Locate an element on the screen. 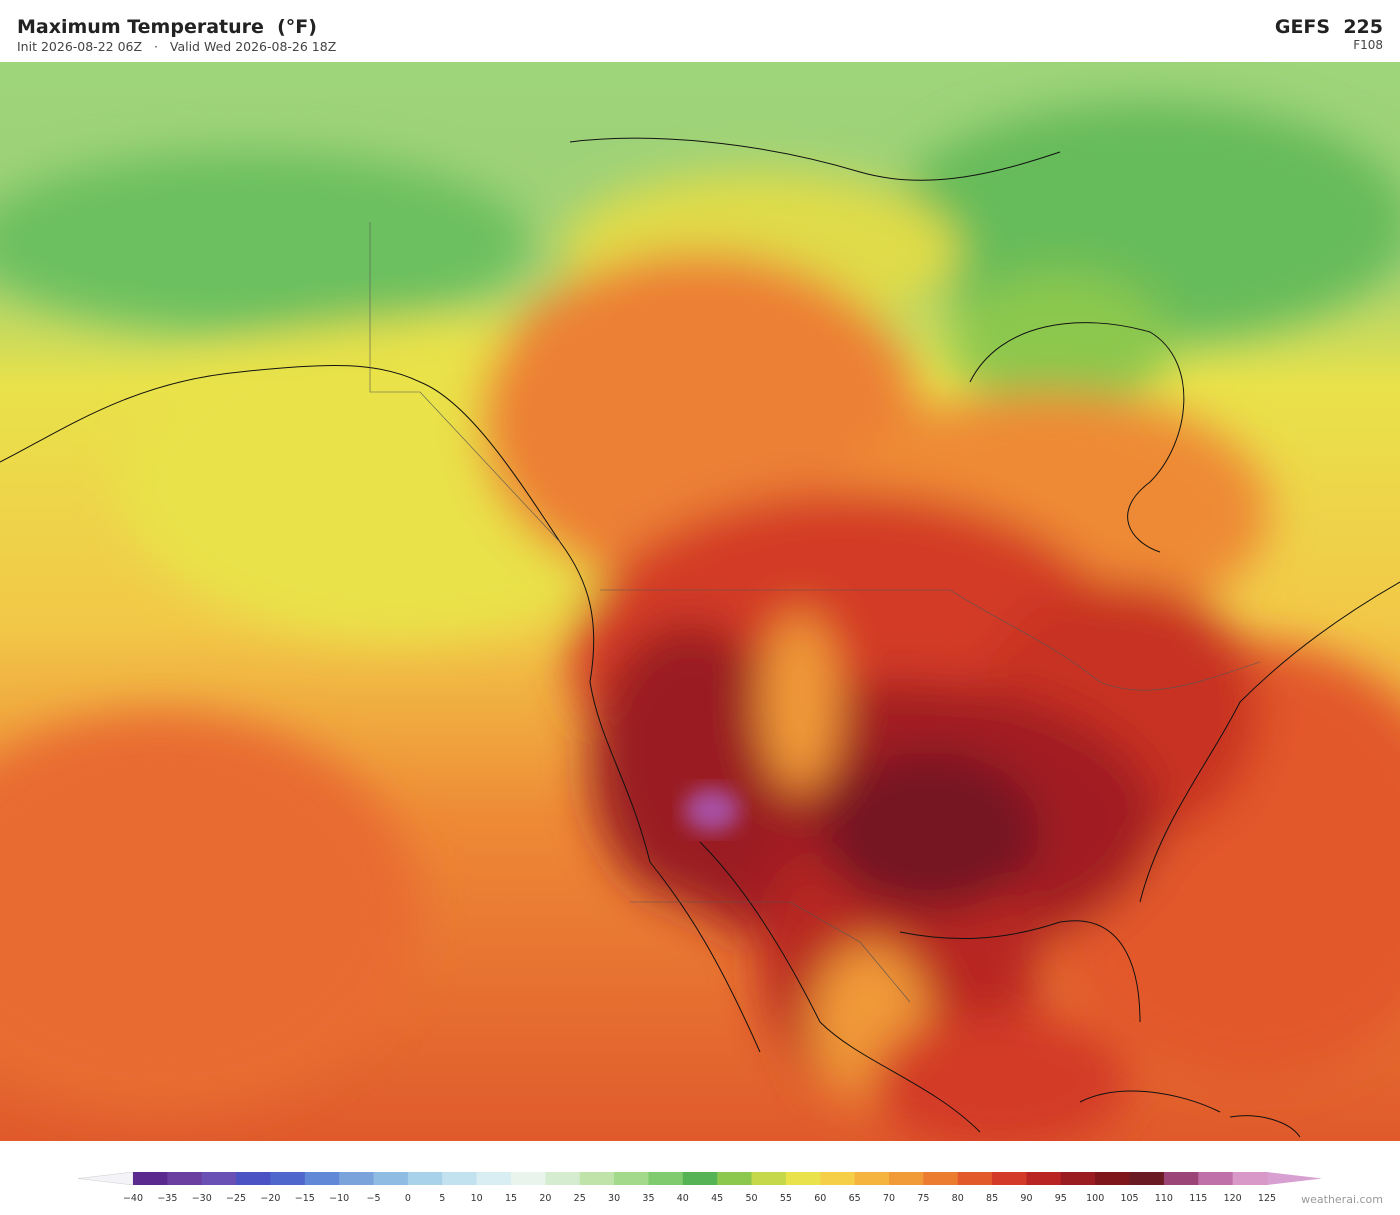 This screenshot has width=1400, height=1215. colorbar-tick-label: 115 is located at coordinates (1198, 1198).